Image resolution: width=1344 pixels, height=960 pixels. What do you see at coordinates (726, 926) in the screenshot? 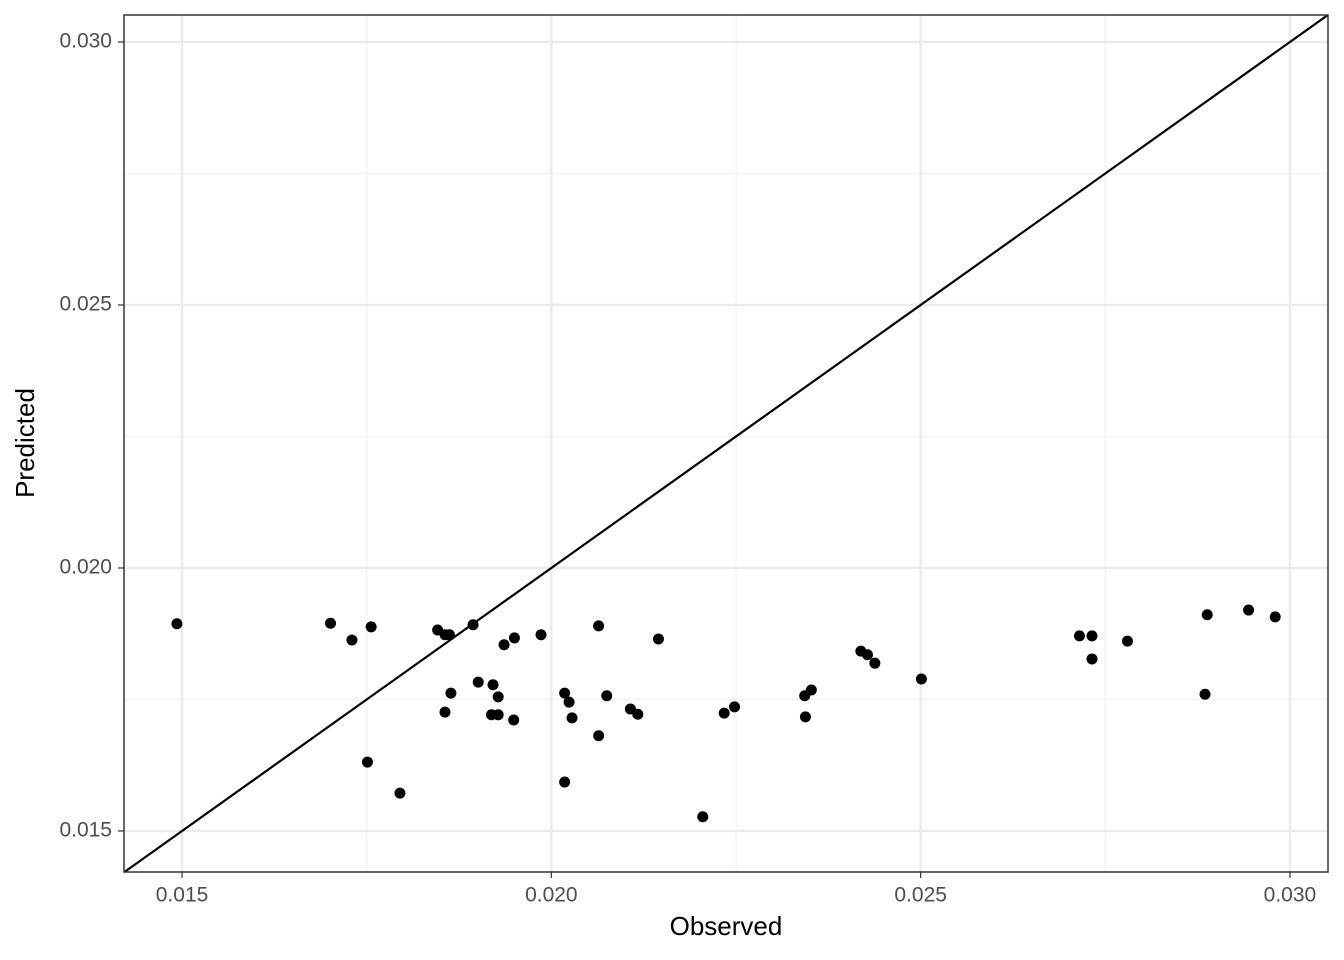
I see `x-axis-title: Observed` at bounding box center [726, 926].